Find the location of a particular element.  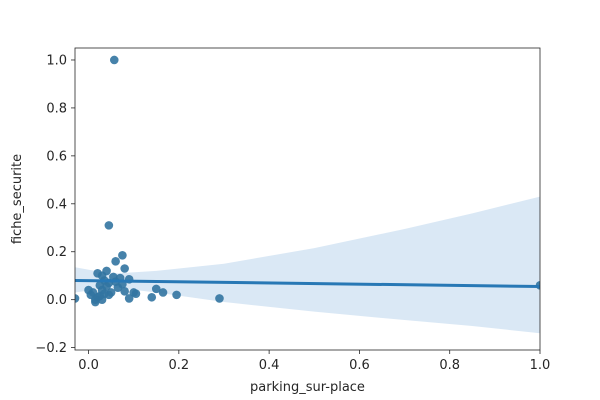

x-tick-label: 1.0 is located at coordinates (540, 365).